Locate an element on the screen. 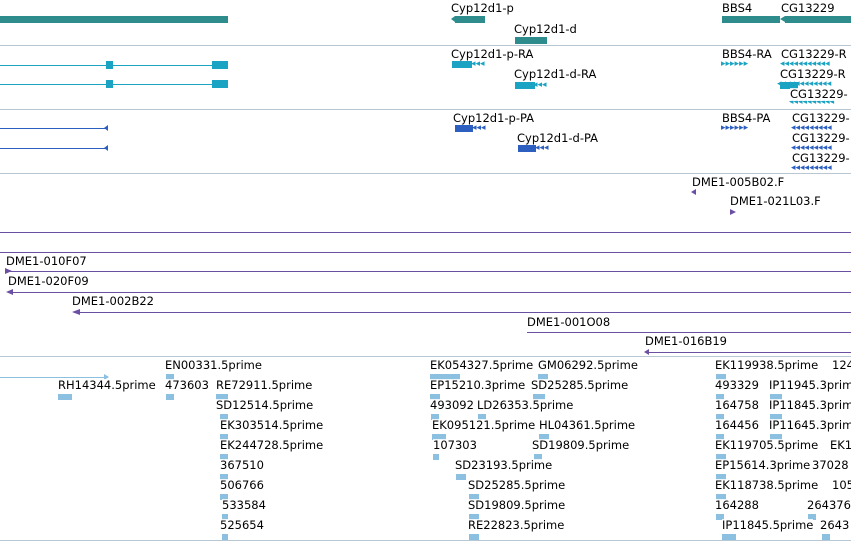 The width and height of the screenshot is (851, 541). gene-feature-bbs4 is located at coordinates (751, 19).